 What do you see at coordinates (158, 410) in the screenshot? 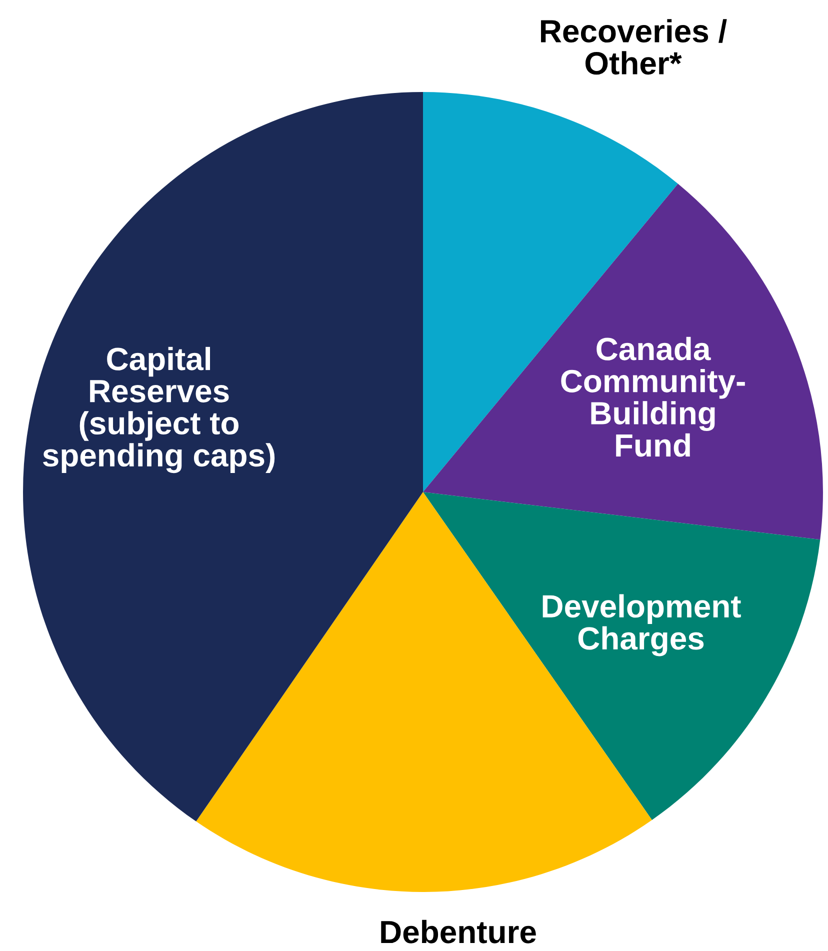
I see `slice-label: Capital Reserves (subject to spending caps)` at bounding box center [158, 410].